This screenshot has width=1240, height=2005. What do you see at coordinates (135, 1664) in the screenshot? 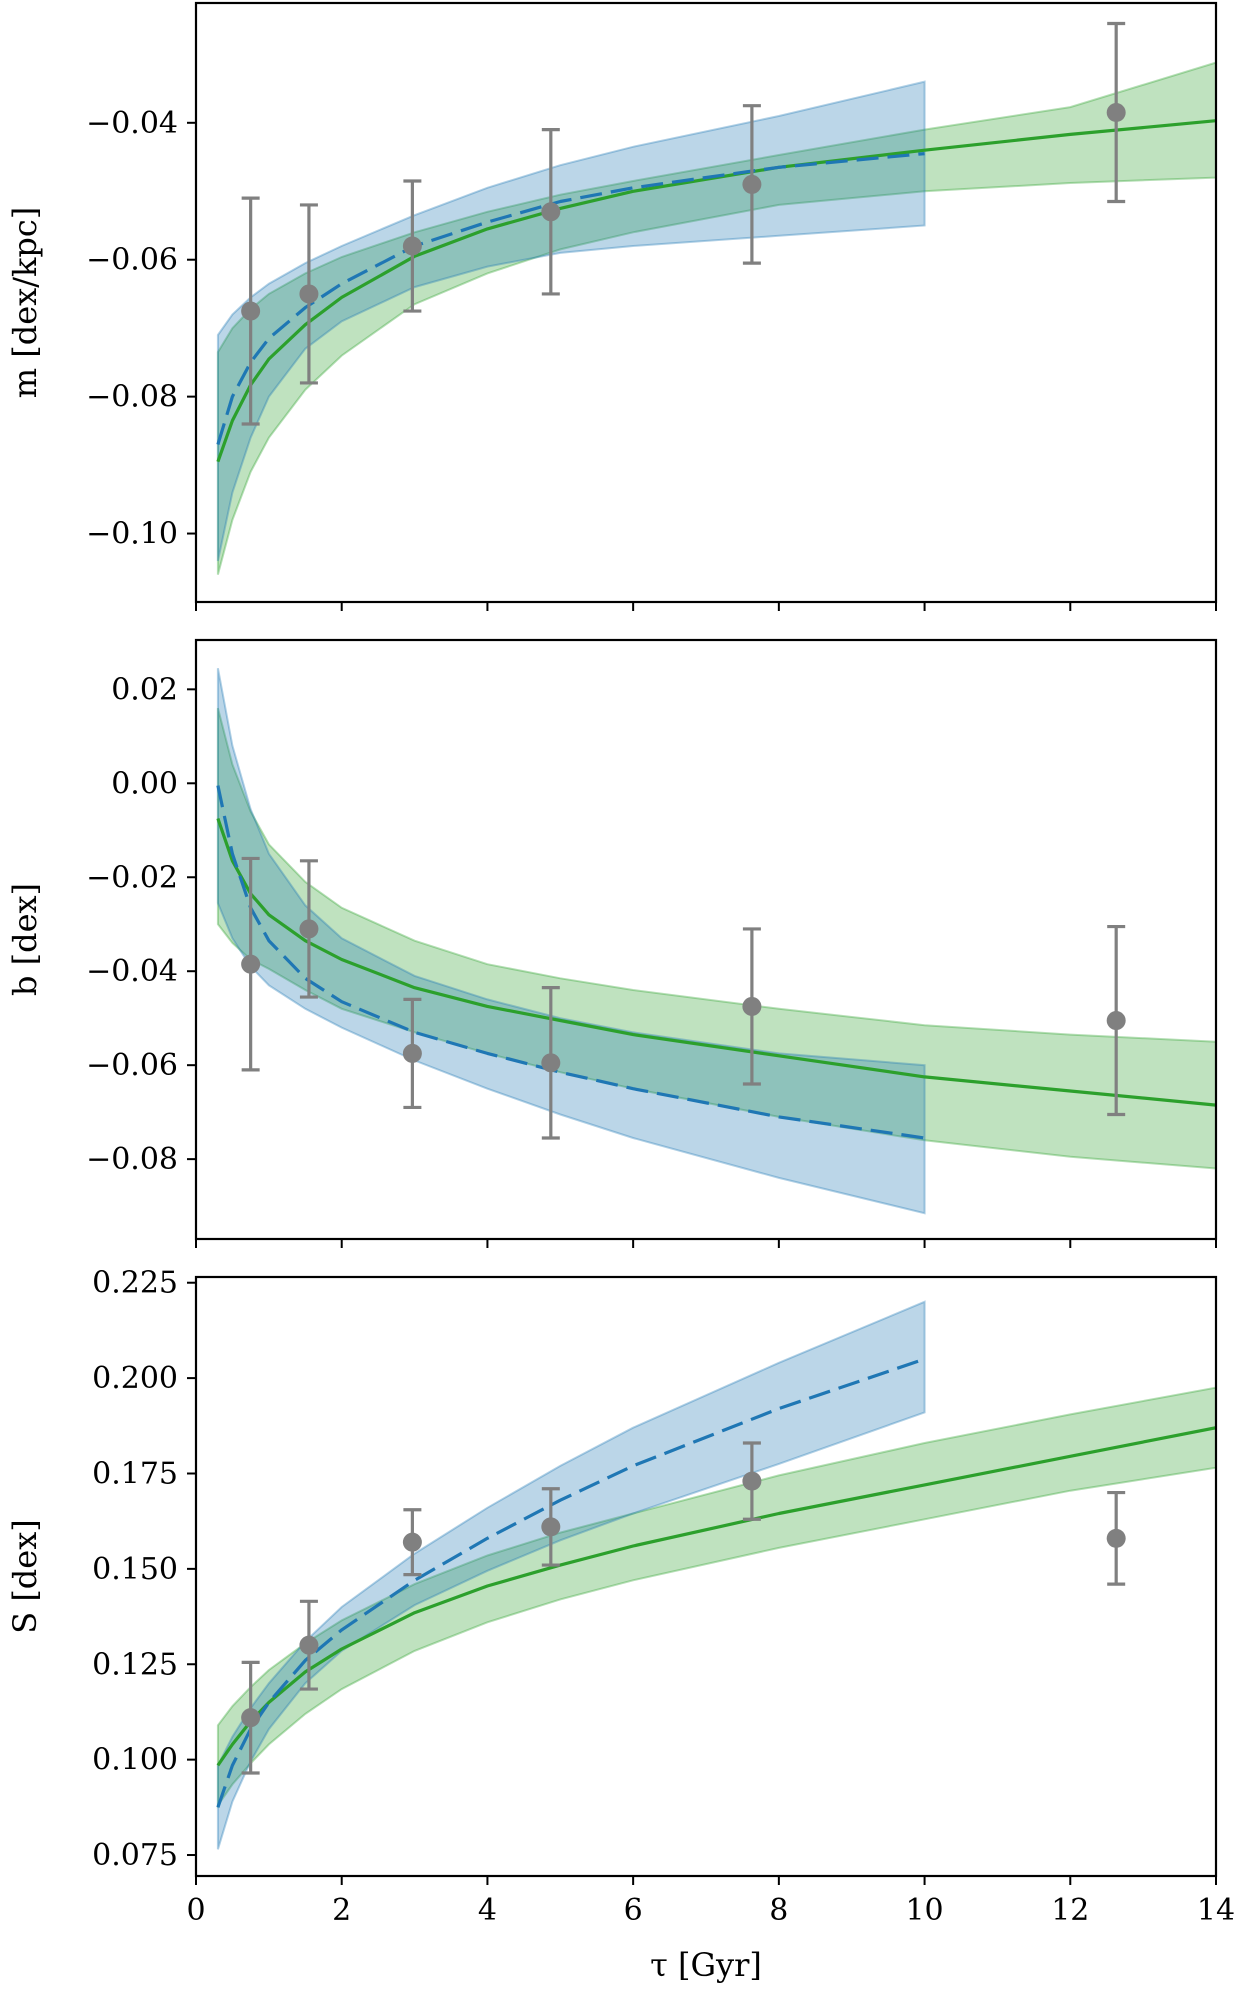
I see `y-tick-label: 0.125` at bounding box center [135, 1664].